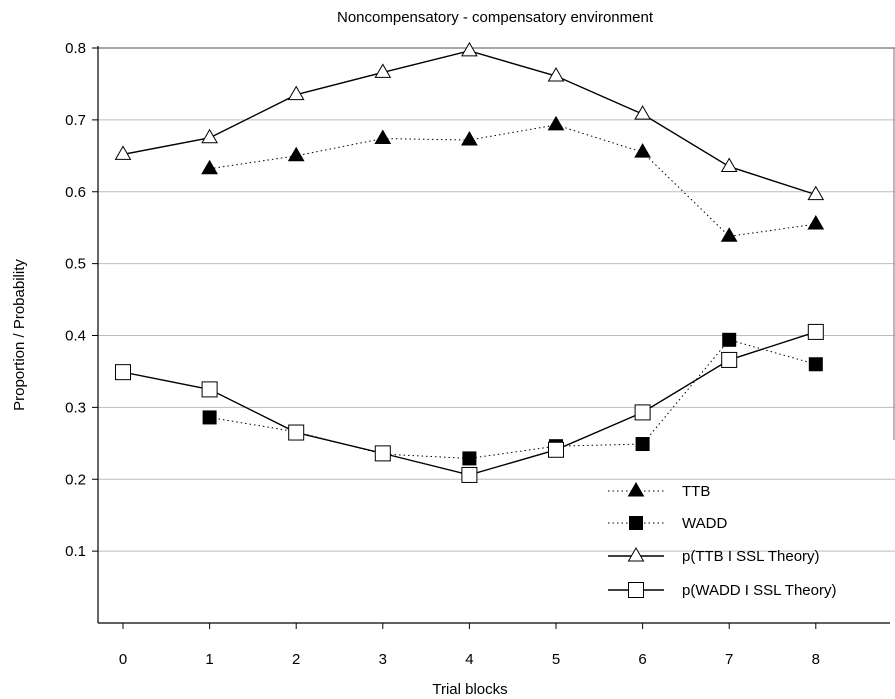 Image resolution: width=895 pixels, height=699 pixels. I want to click on y-tick-label: 0.5, so click(75, 264).